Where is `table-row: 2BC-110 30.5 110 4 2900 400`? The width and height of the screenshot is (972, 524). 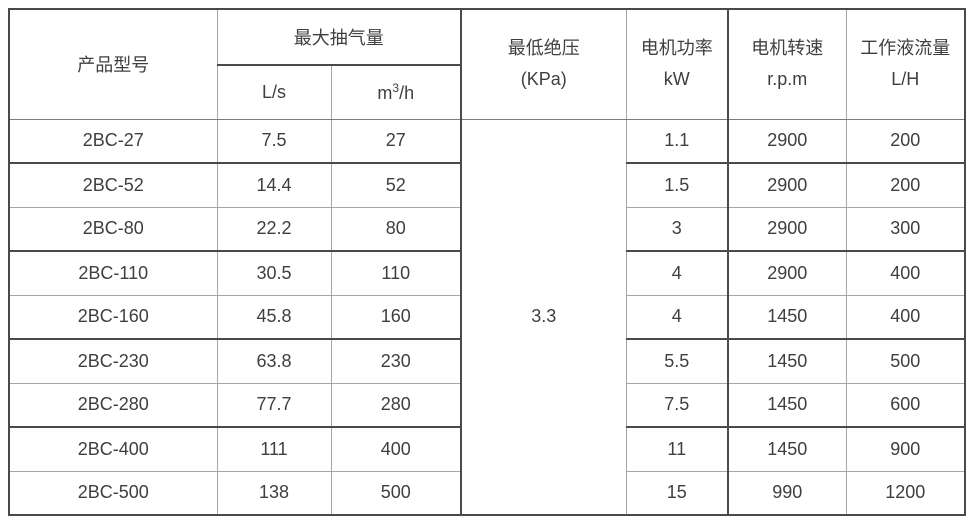 table-row: 2BC-110 30.5 110 4 2900 400 is located at coordinates (487, 273).